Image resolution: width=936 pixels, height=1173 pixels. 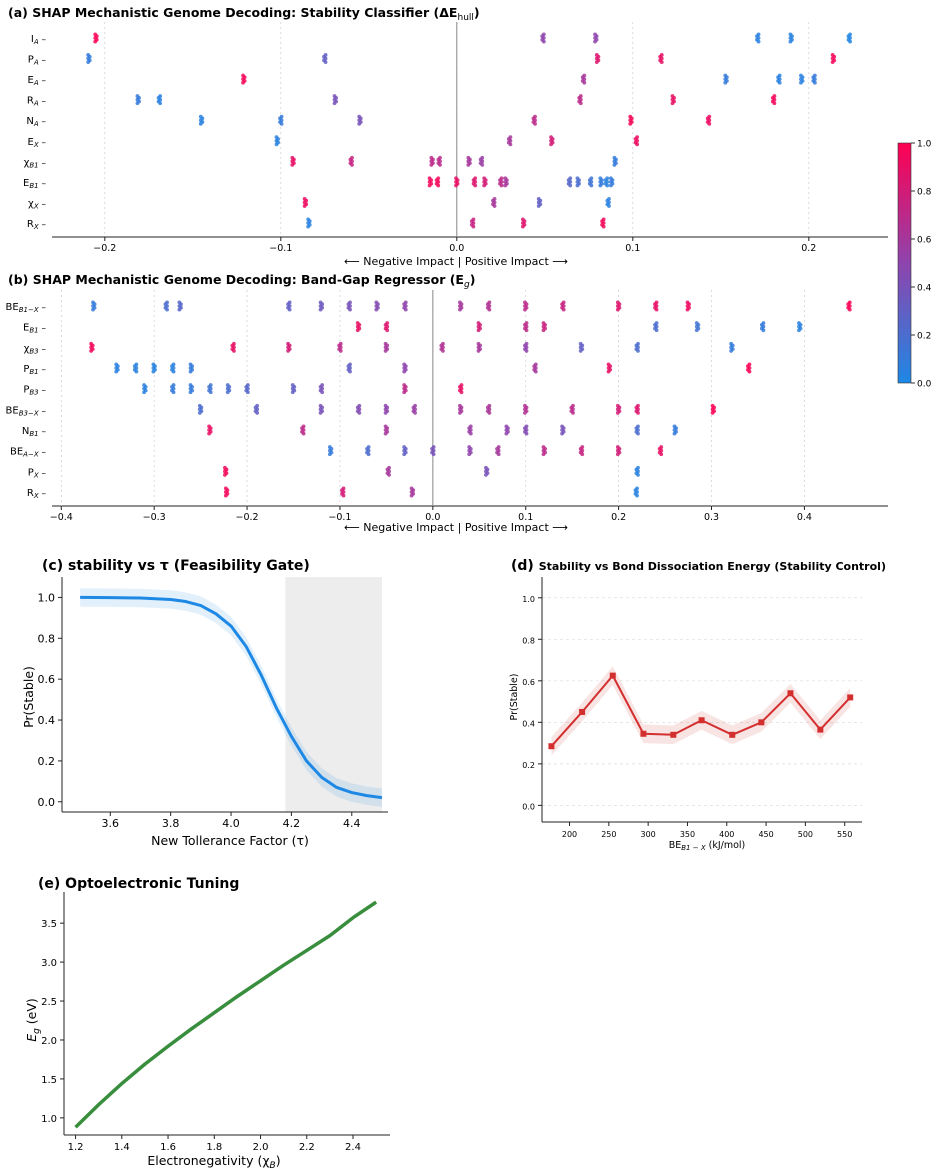 What do you see at coordinates (352, 823) in the screenshot?
I see `panel-c-x-tick-label: 4.4` at bounding box center [352, 823].